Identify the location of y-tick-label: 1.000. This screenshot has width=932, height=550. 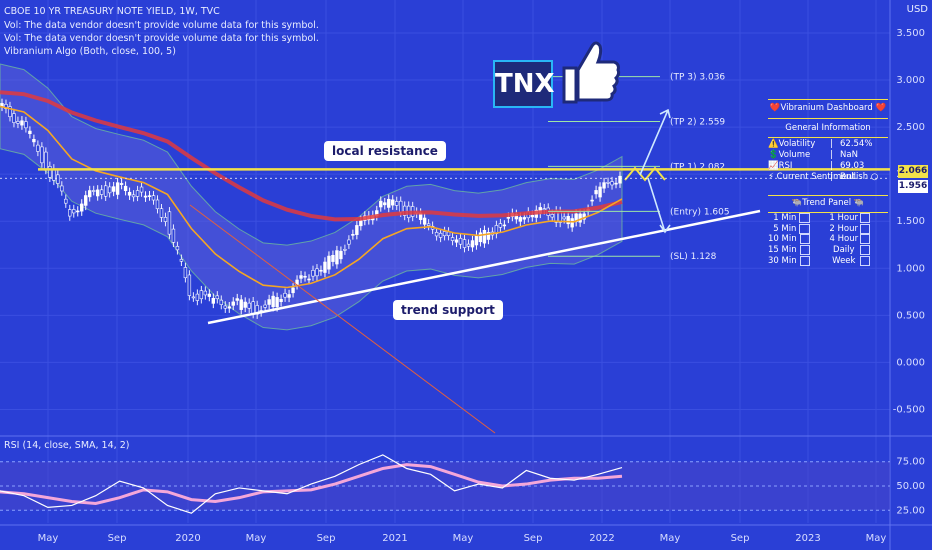
(910, 268).